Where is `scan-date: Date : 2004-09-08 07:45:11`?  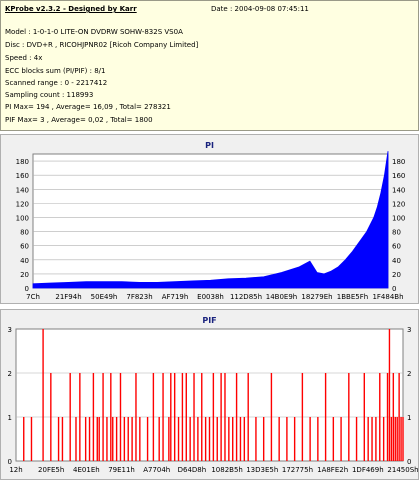 scan-date: Date : 2004-09-08 07:45:11 is located at coordinates (260, 9).